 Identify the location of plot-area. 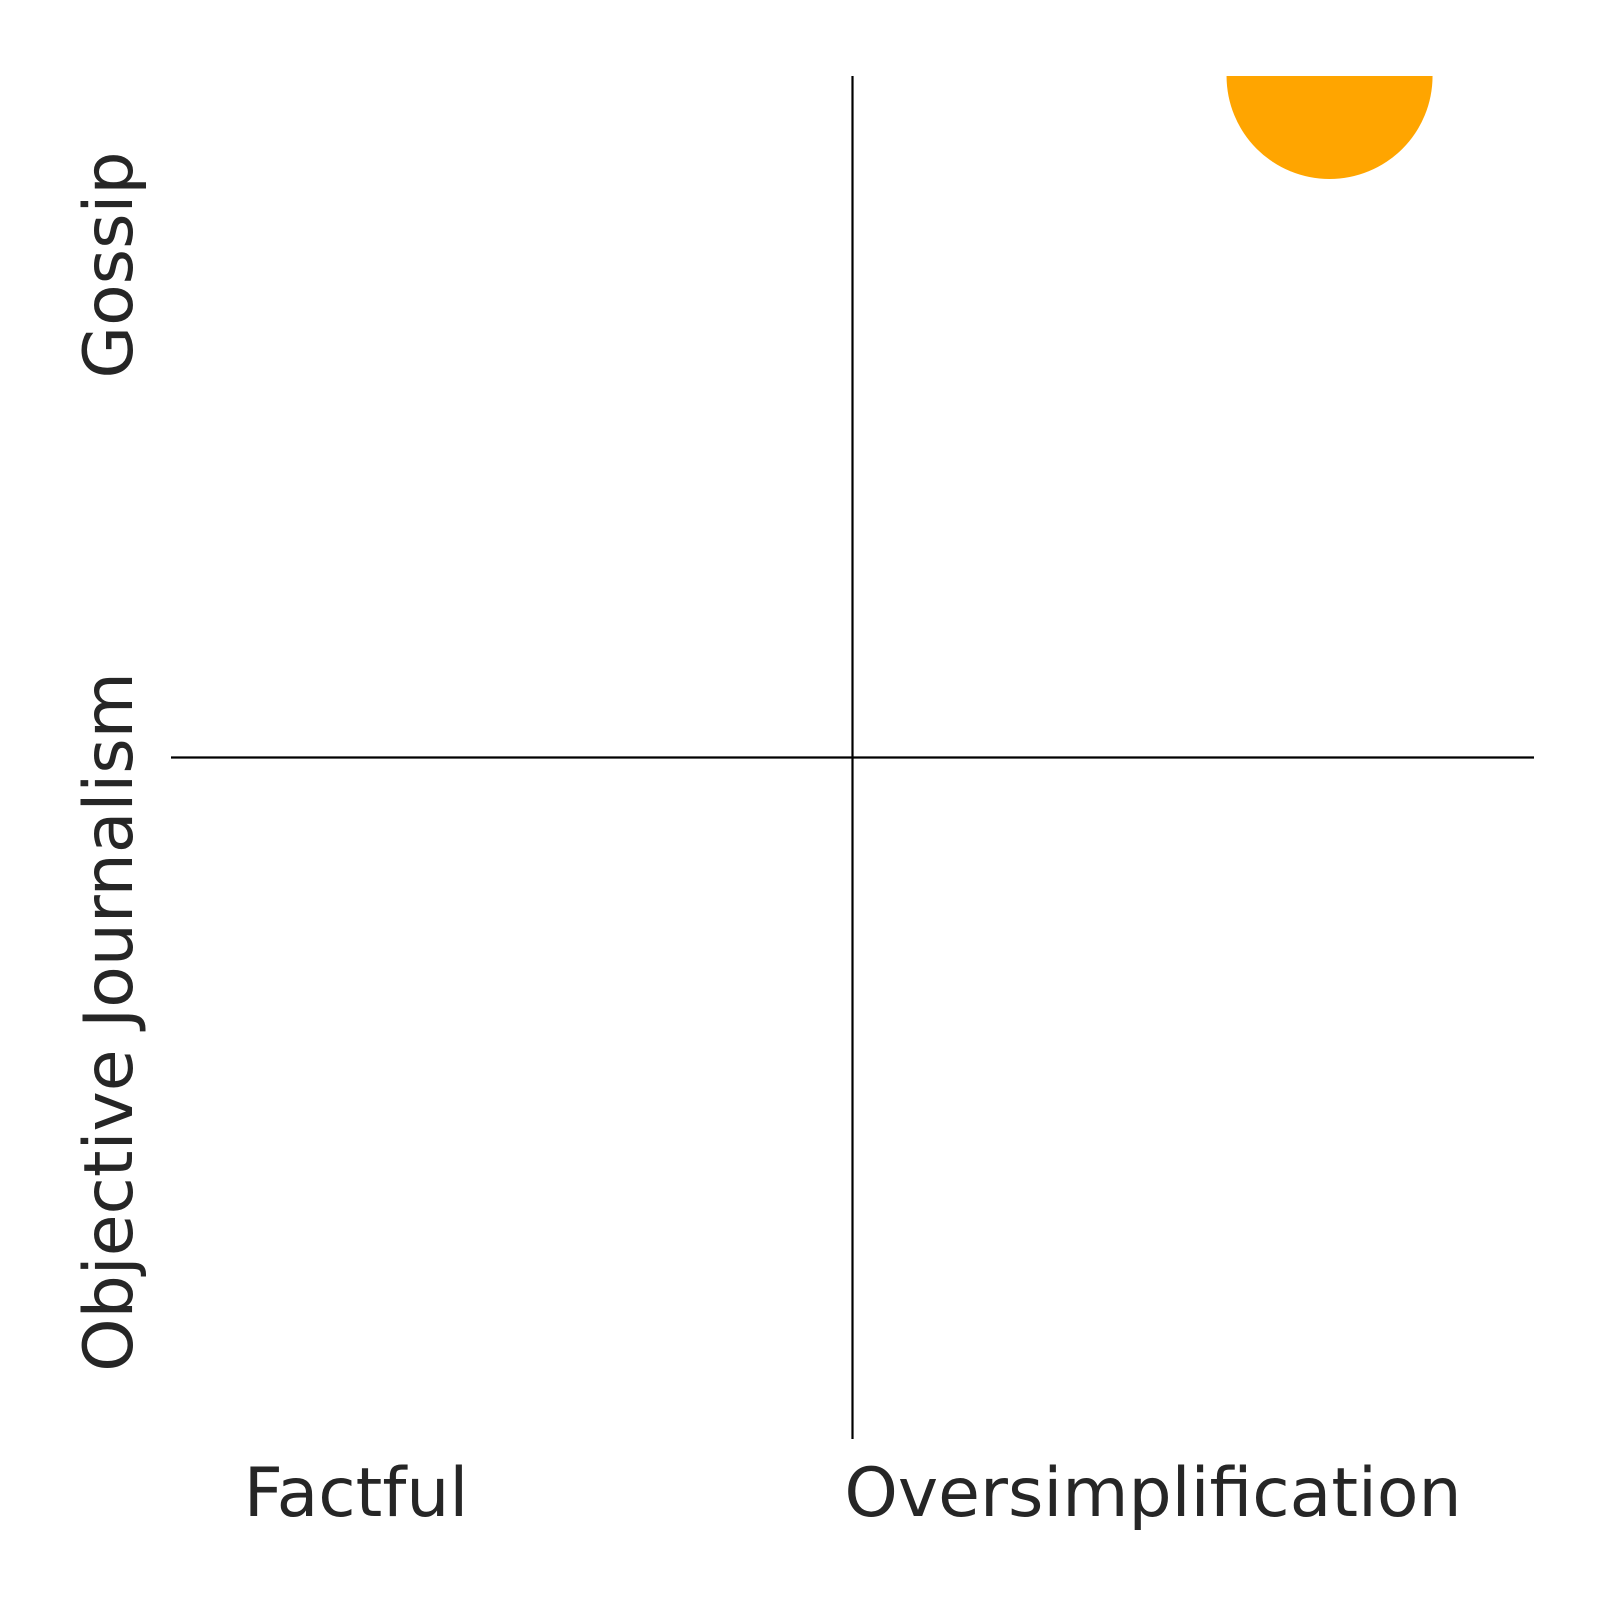
(1329, 127).